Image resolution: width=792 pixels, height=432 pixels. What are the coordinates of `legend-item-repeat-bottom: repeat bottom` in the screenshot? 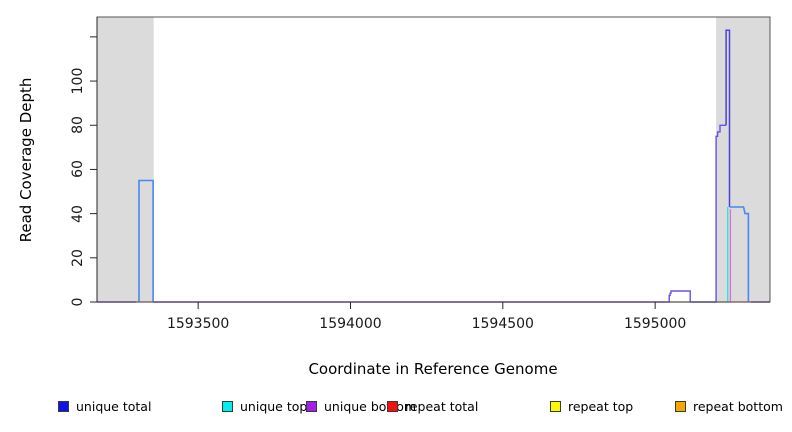 It's located at (729, 406).